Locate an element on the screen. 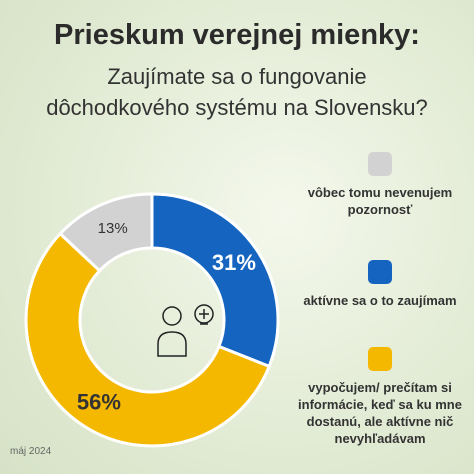  data-label: 56% is located at coordinates (99, 401).